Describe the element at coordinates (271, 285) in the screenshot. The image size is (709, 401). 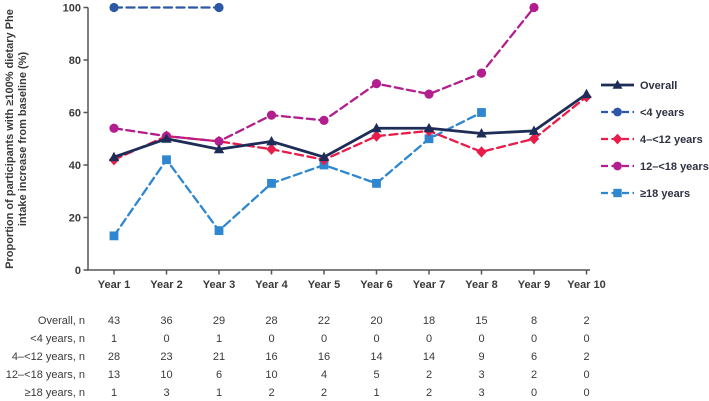
I see `x-tick-label: Year 4` at that location.